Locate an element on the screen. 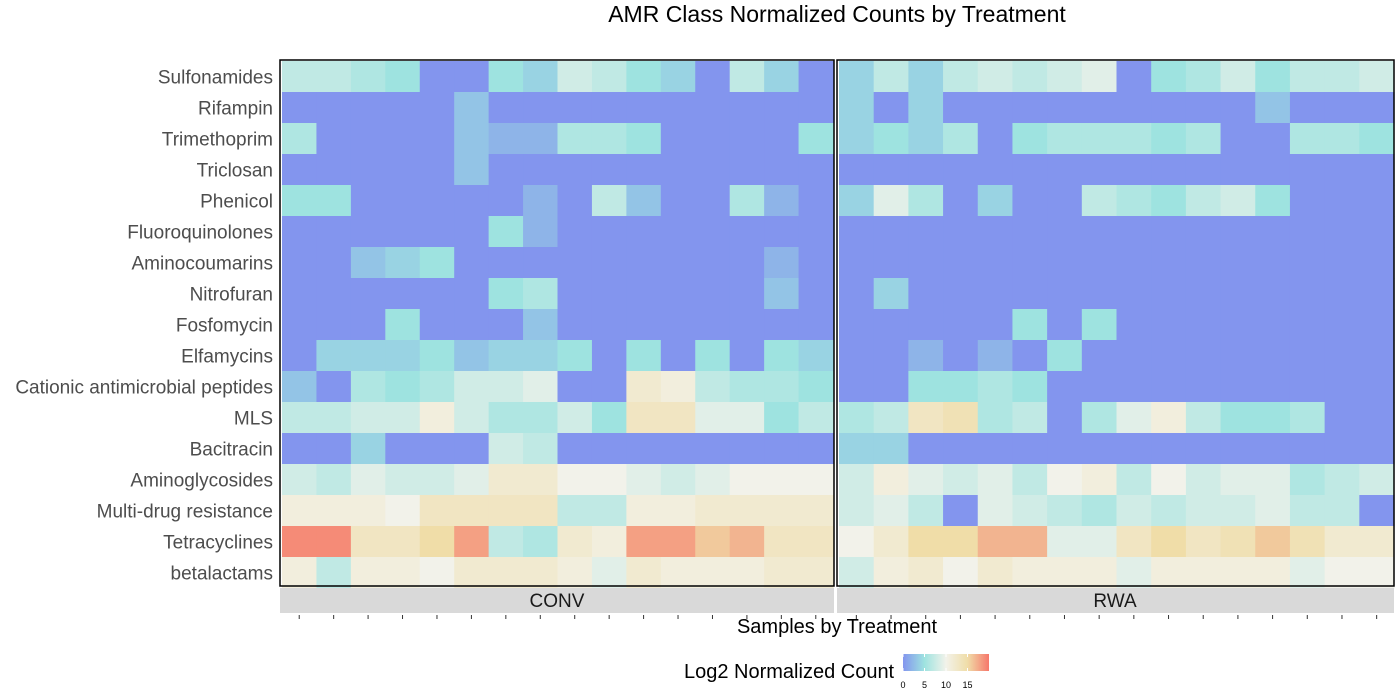 This screenshot has width=1400, height=700. strip-conv is located at coordinates (557, 600).